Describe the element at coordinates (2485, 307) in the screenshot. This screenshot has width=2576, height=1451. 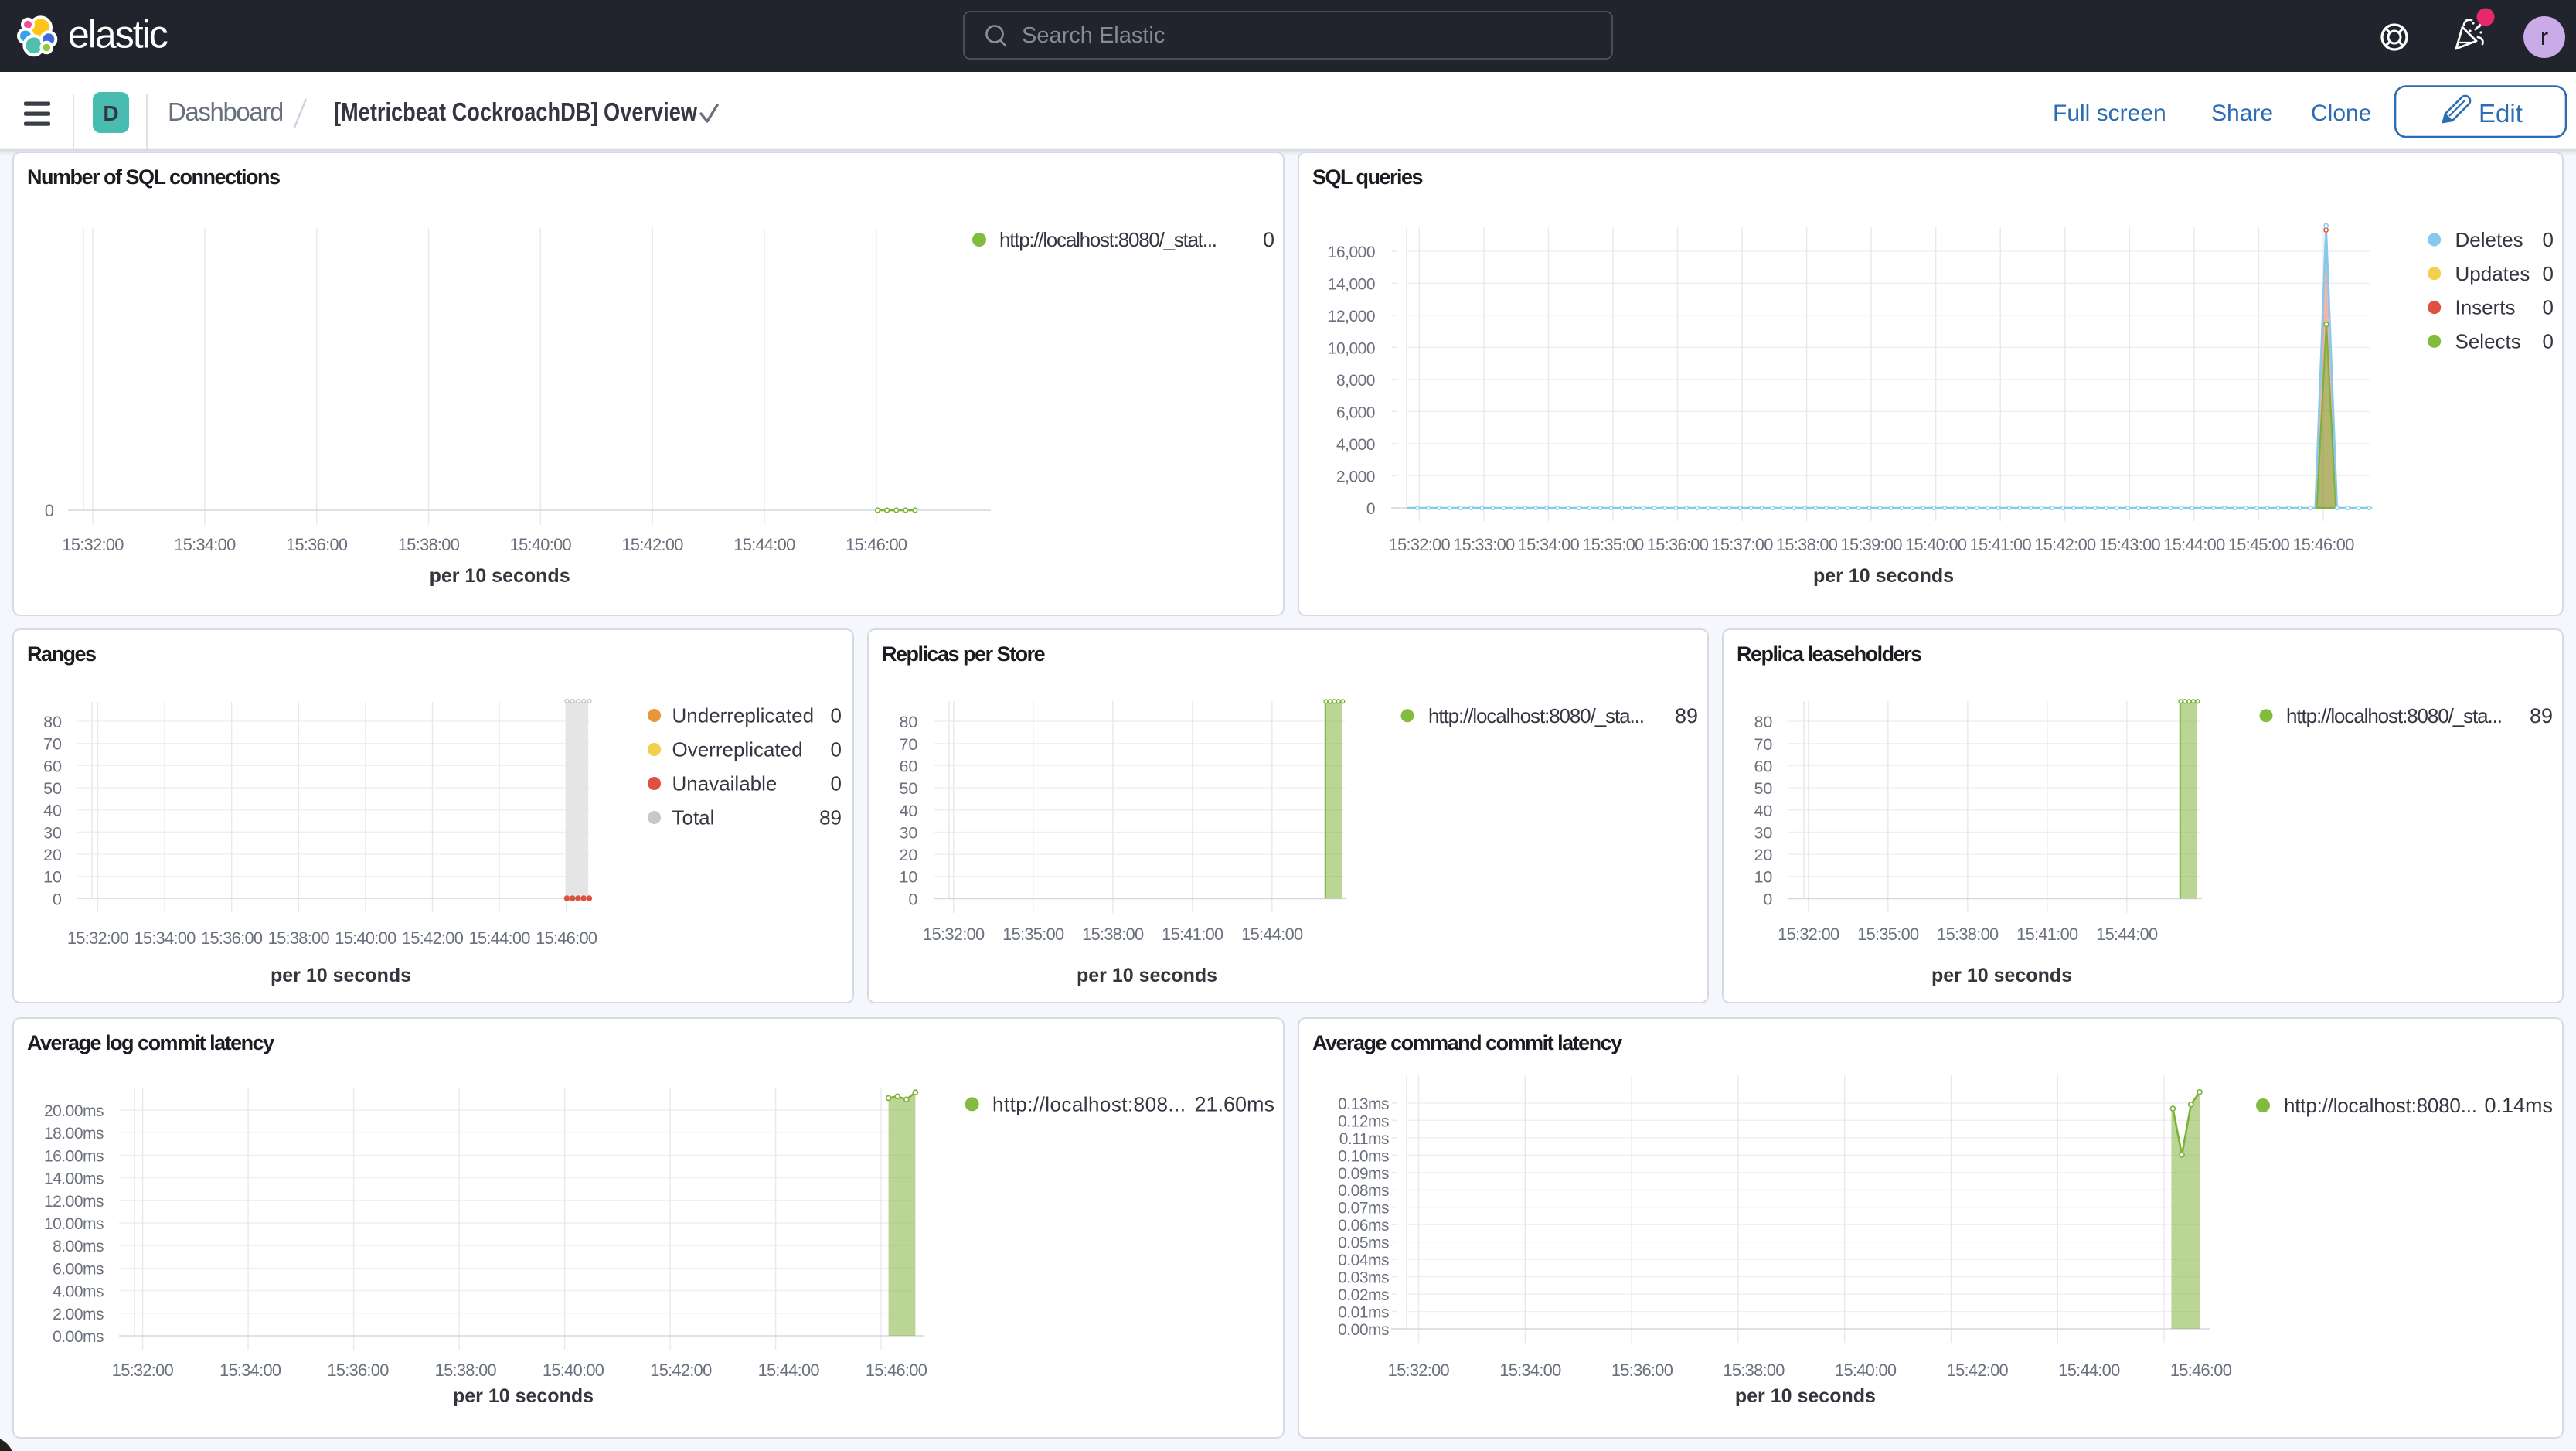
I see `svg-text: Inserts` at that location.